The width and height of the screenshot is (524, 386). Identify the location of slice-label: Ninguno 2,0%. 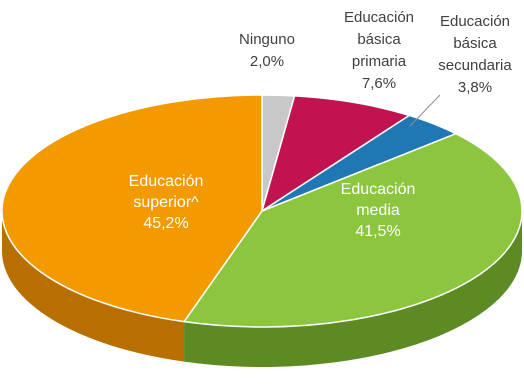
(267, 50).